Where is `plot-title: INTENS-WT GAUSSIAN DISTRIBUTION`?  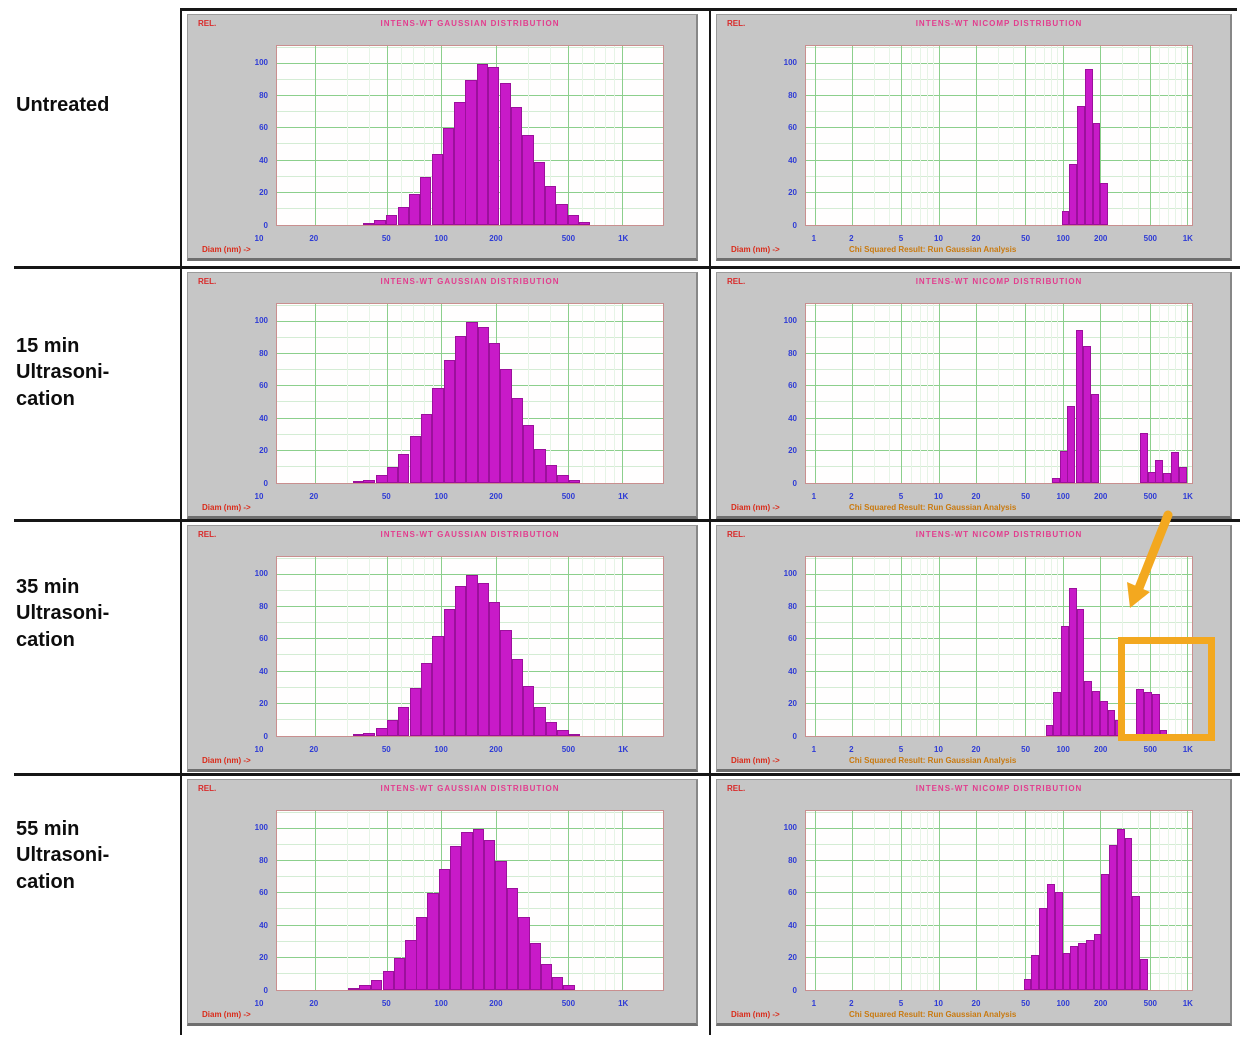 plot-title: INTENS-WT GAUSSIAN DISTRIBUTION is located at coordinates (470, 23).